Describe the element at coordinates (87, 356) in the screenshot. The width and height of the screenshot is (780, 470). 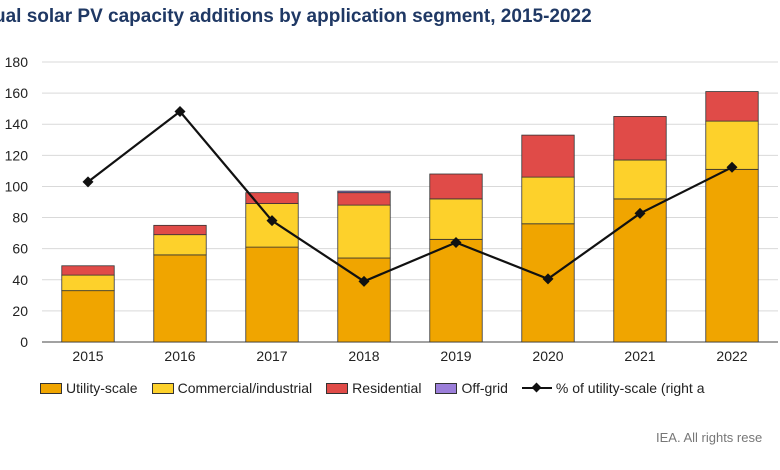
I see `x-tick-label-2015: 2015` at that location.